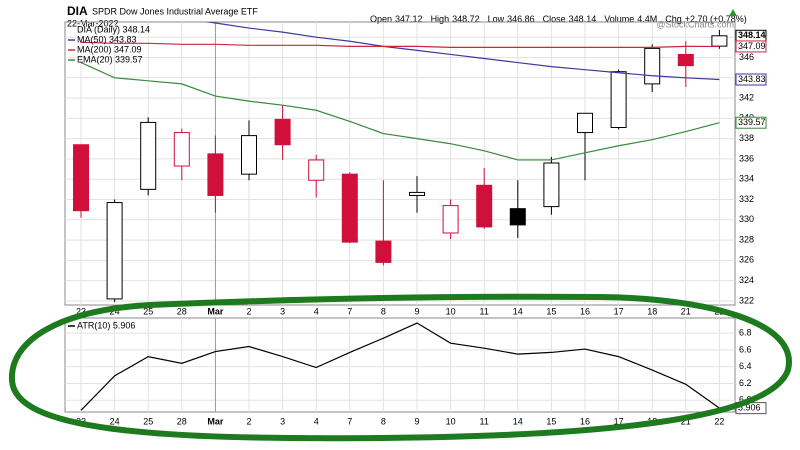  I want to click on last-value-label: 347.09, so click(752, 46).